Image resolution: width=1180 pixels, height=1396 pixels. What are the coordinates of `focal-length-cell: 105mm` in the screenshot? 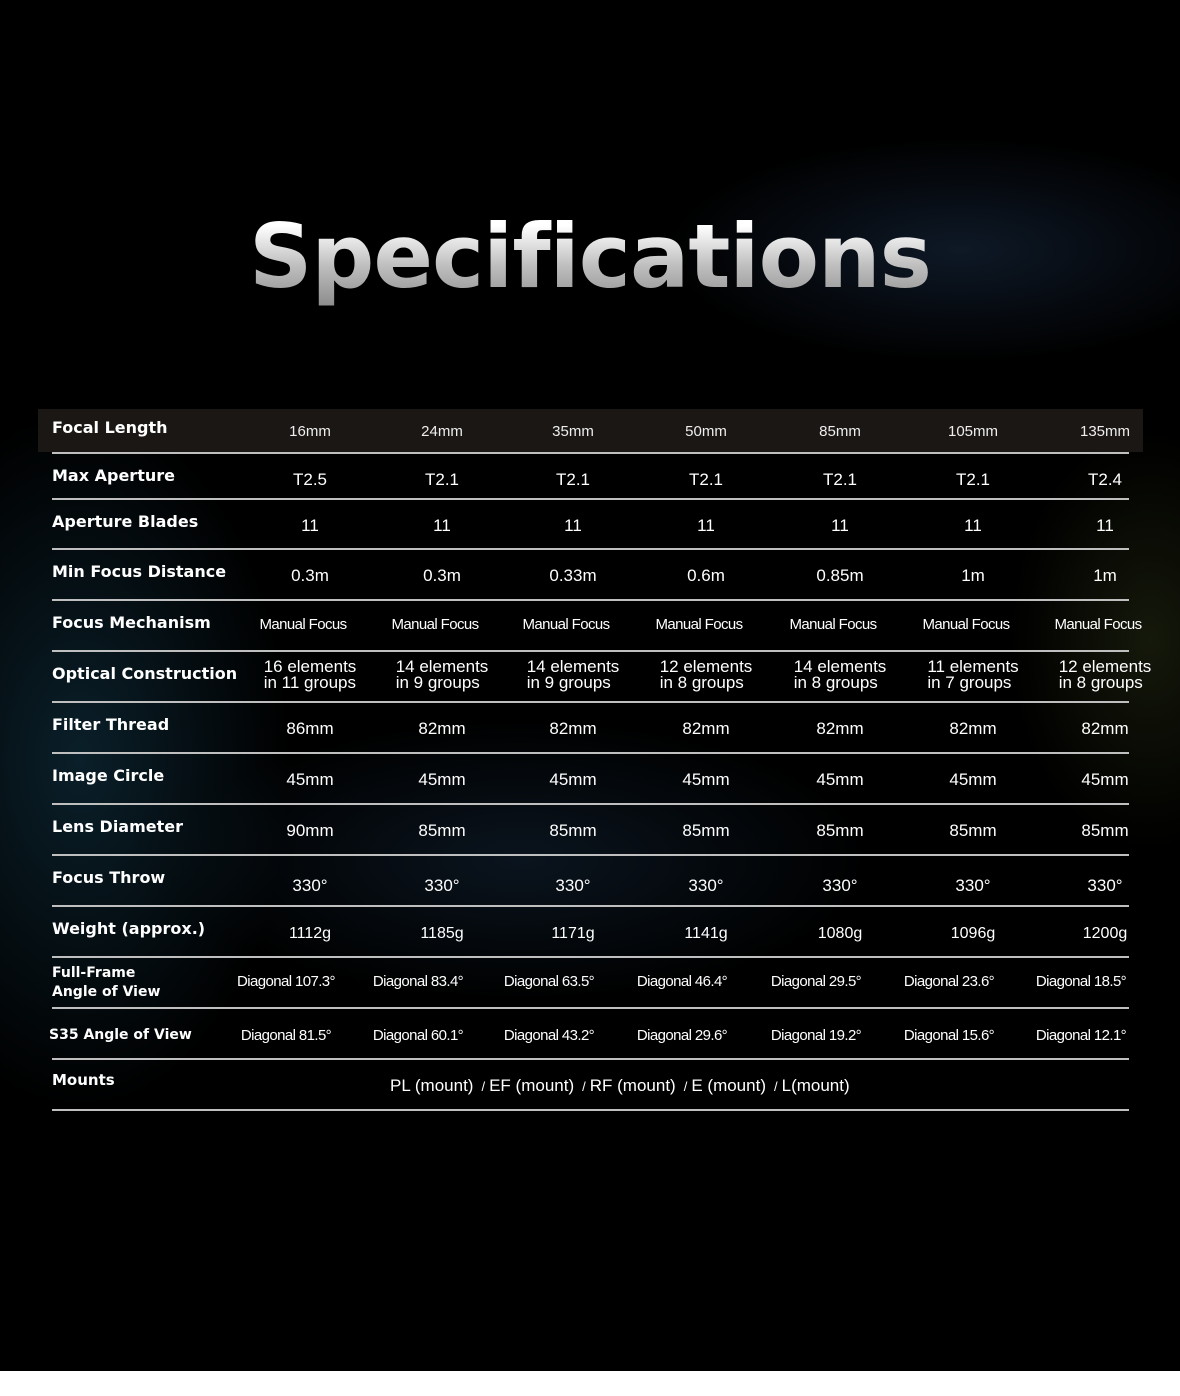 It's located at (973, 431).